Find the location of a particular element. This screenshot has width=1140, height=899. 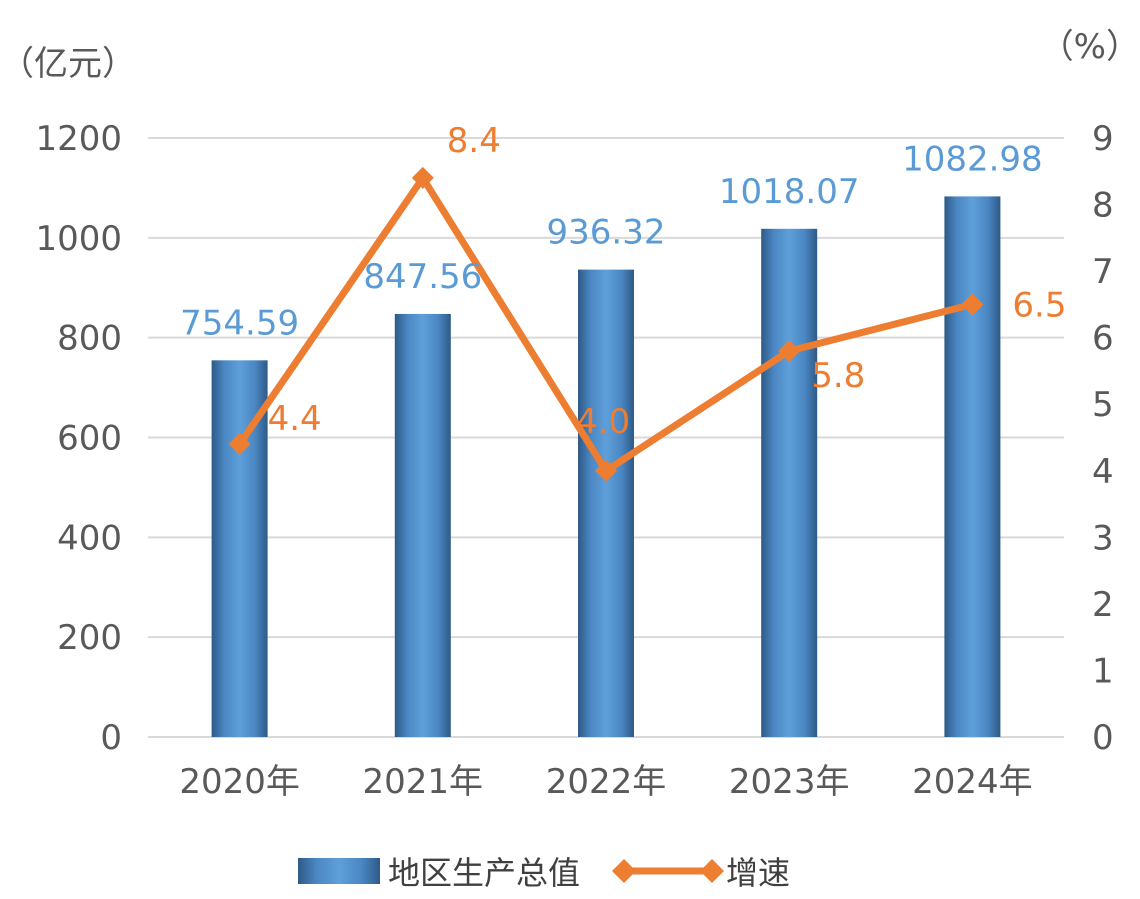

legend-marker-left is located at coordinates (624, 871).